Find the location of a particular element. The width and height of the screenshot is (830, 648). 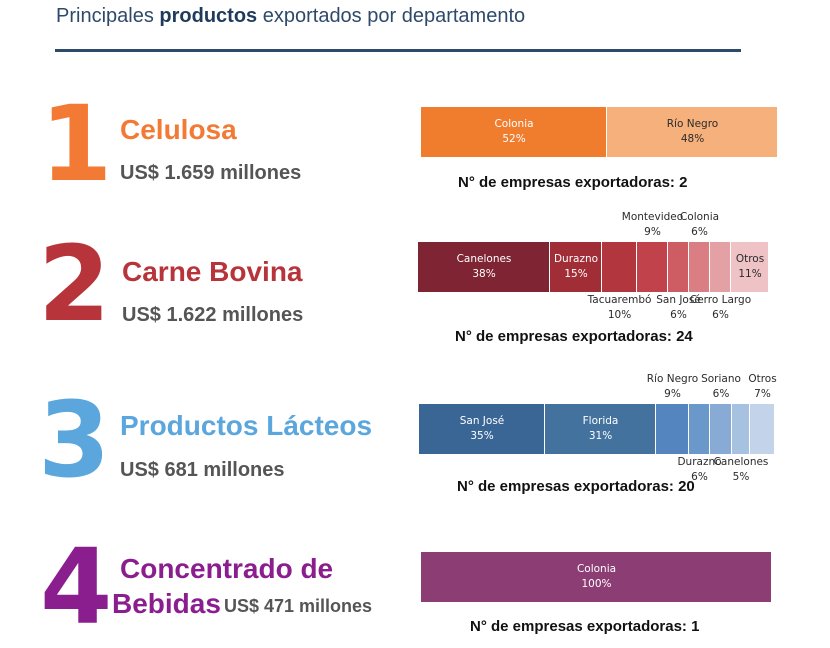

bar-segment-soriano is located at coordinates (721, 429).